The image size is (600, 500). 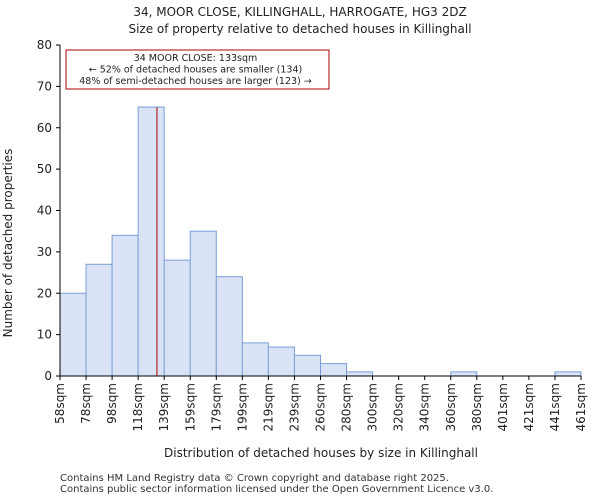 I want to click on y-tick-label: 40, so click(x=44, y=211).